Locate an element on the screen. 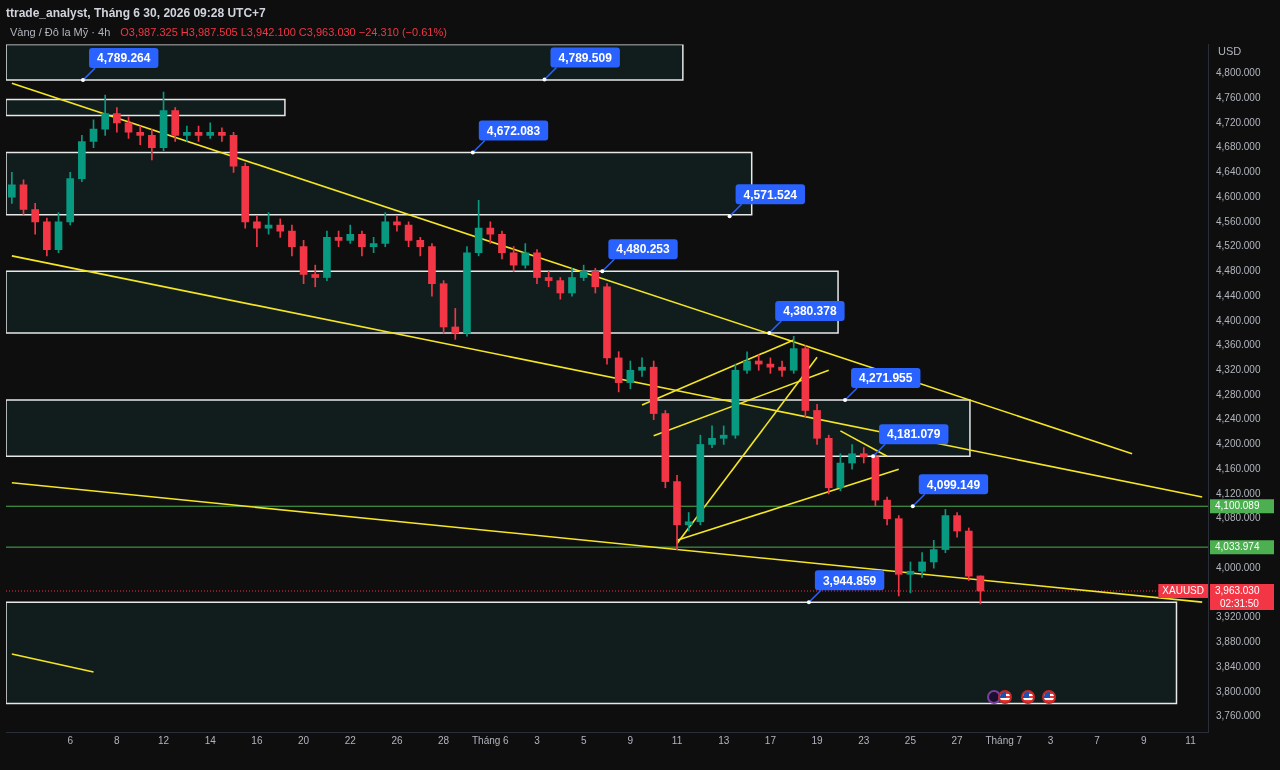  text: 02:31:50 is located at coordinates (1240, 604).